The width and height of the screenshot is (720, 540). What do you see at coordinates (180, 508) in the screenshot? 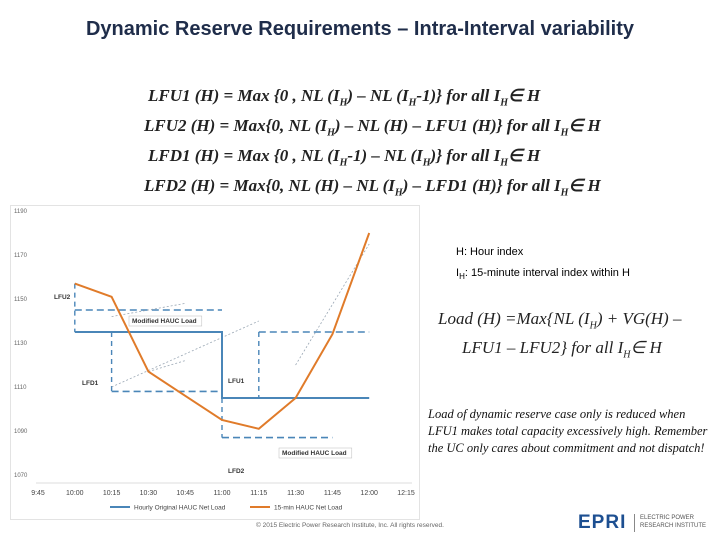
I see `legend-label: Hourly Original HAUC Net Load` at bounding box center [180, 508].